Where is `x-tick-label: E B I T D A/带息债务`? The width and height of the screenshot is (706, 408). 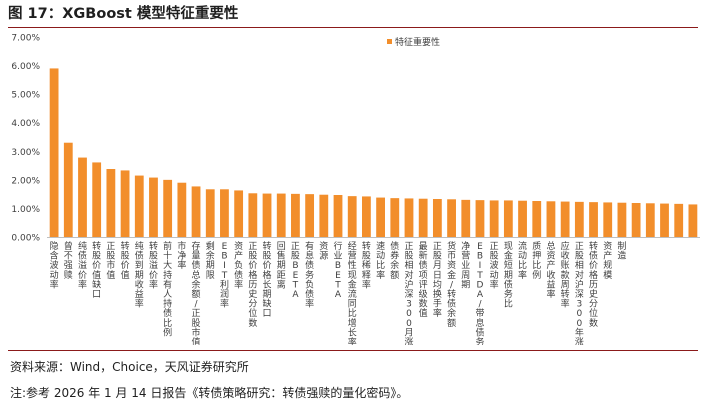 x-tick-label: E B I T D A/带息债务 is located at coordinates (479, 293).